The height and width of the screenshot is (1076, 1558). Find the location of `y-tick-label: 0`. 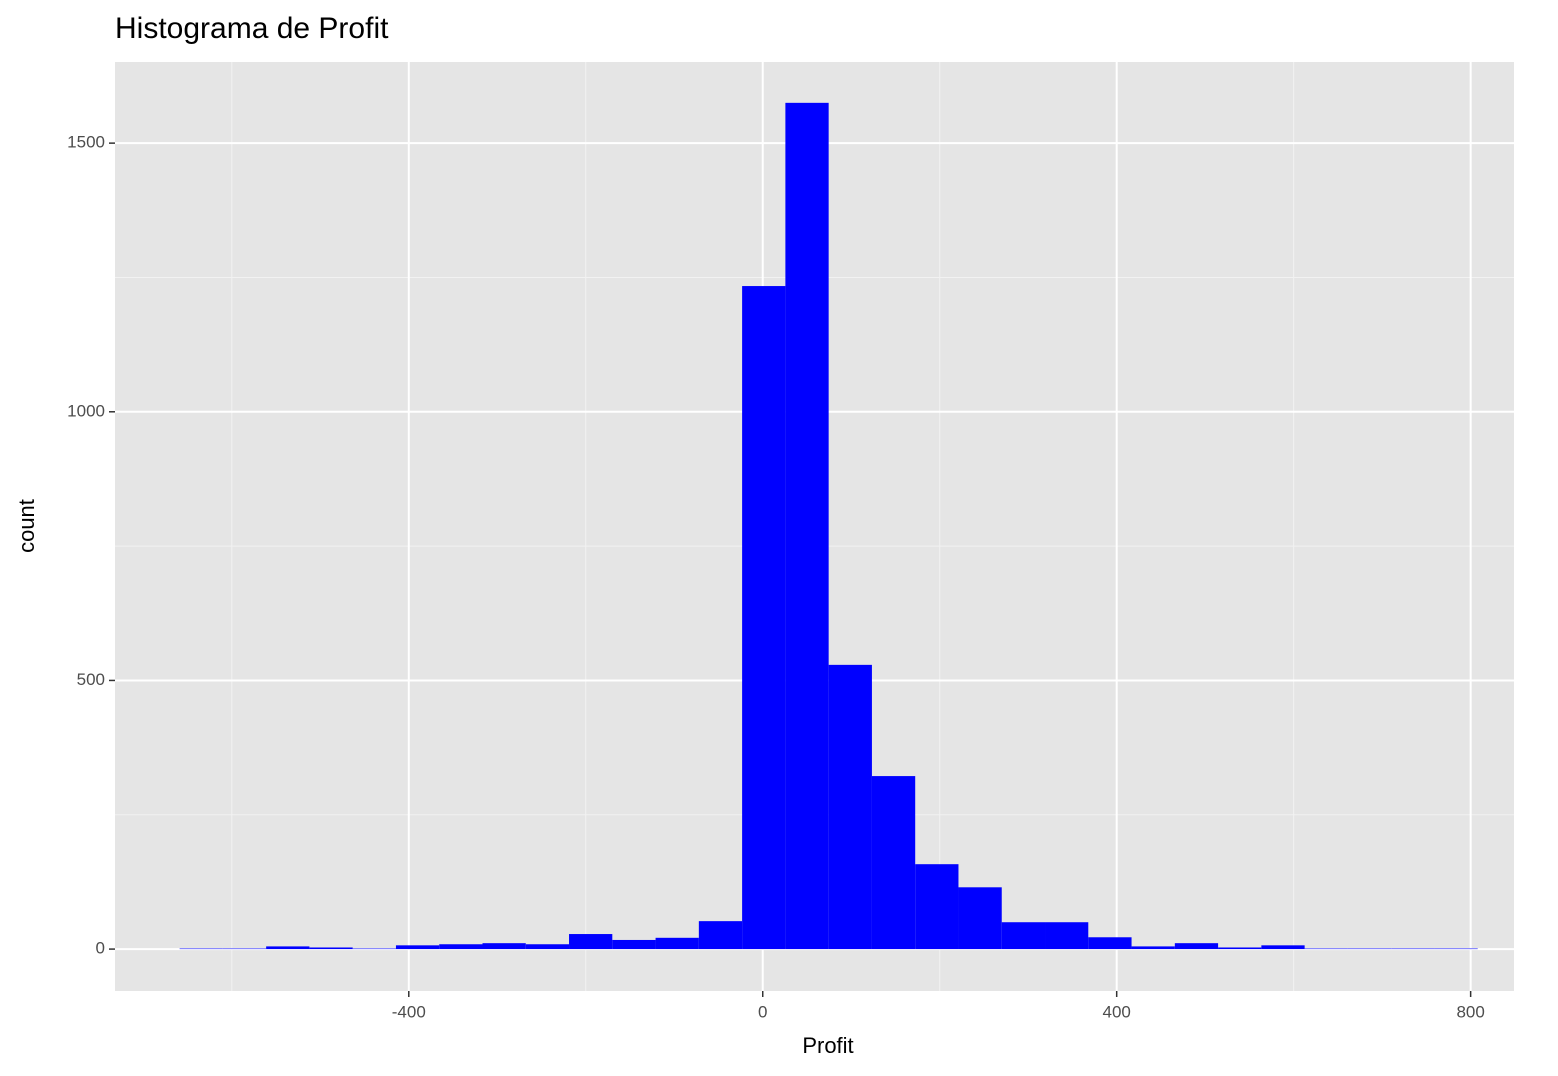

y-tick-label: 0 is located at coordinates (100, 948).